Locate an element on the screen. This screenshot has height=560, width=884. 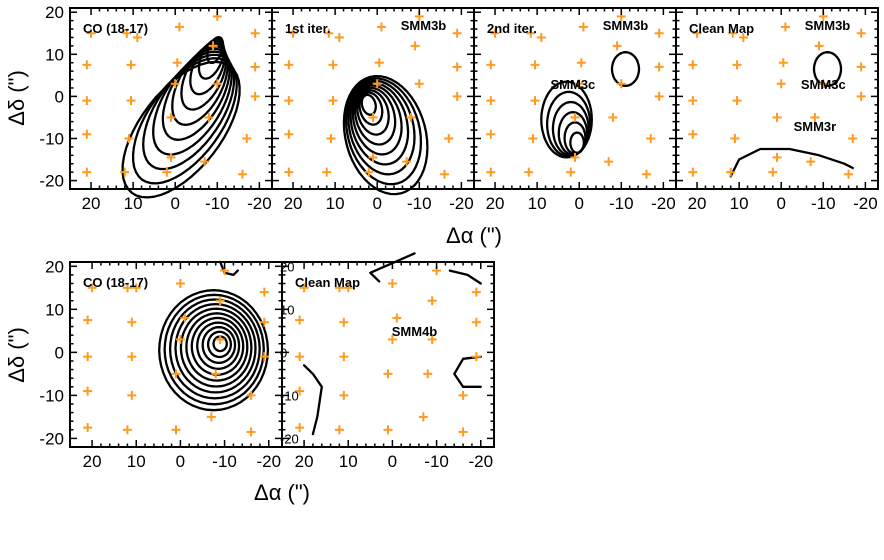
top-panel-2: 20 10 0 -10 -20 2nd iter. SMM3b SMM3c is located at coordinates (575, 110).